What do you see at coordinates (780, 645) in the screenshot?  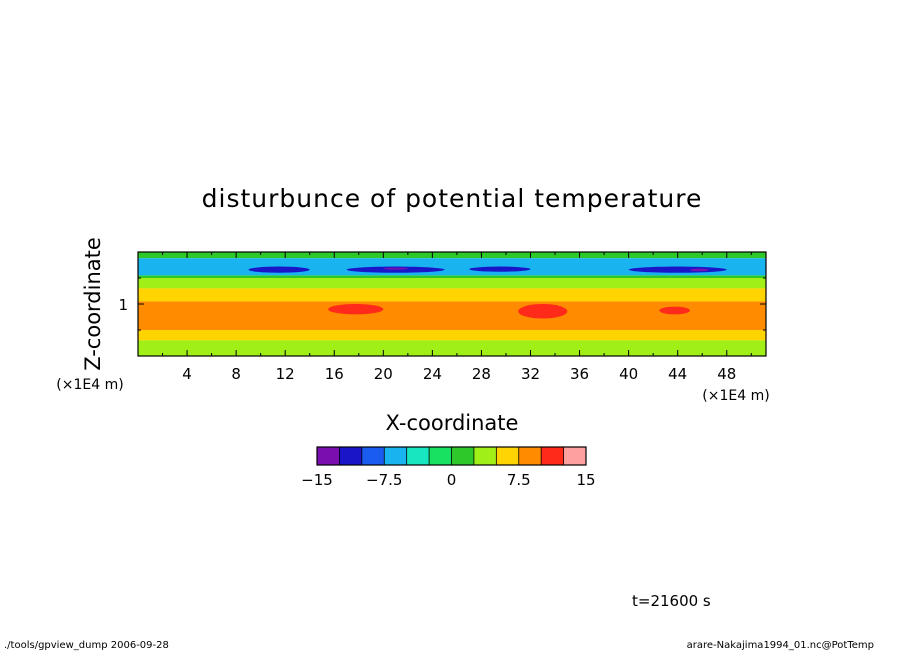 I see `footer-right: arare-Nakajima1994_01.nc@PotTemp` at bounding box center [780, 645].